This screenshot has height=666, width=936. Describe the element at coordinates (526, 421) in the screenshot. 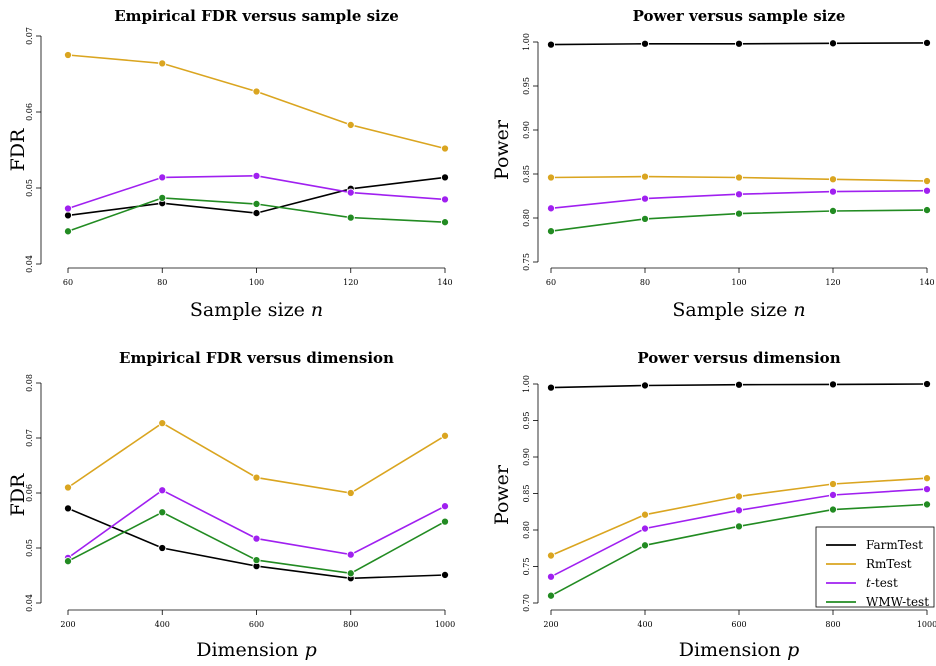

I see `y-tick-label: 0.95` at that location.